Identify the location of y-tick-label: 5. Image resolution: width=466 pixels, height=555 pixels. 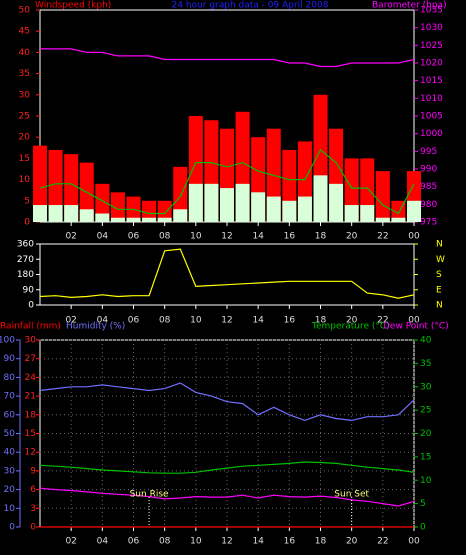
(27, 201).